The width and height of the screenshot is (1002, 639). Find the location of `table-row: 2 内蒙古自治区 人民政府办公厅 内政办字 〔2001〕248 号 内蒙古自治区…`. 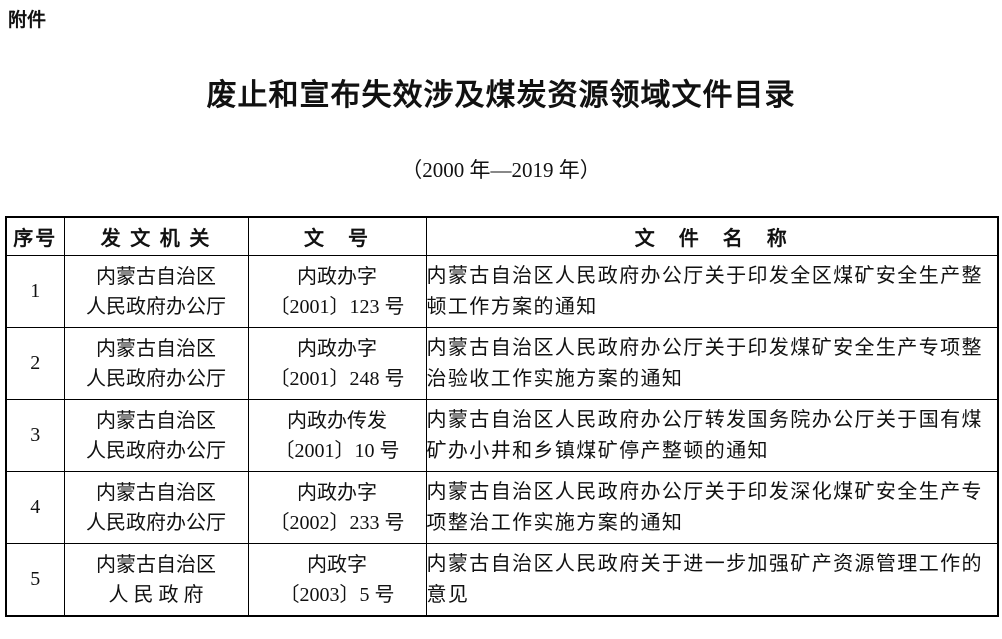

table-row: 2 内蒙古自治区 人民政府办公厅 内政办字 〔2001〕248 号 内蒙古自治区… is located at coordinates (502, 363).